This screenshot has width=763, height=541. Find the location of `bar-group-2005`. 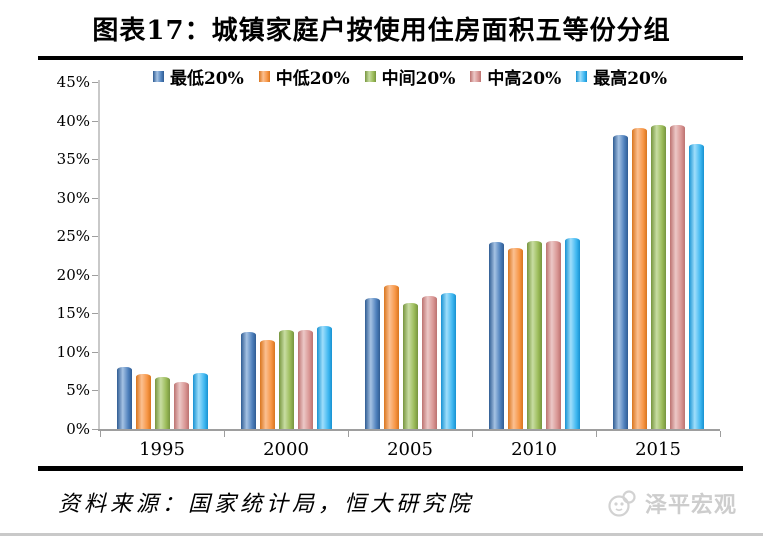

bar-group-2005 is located at coordinates (410, 255).